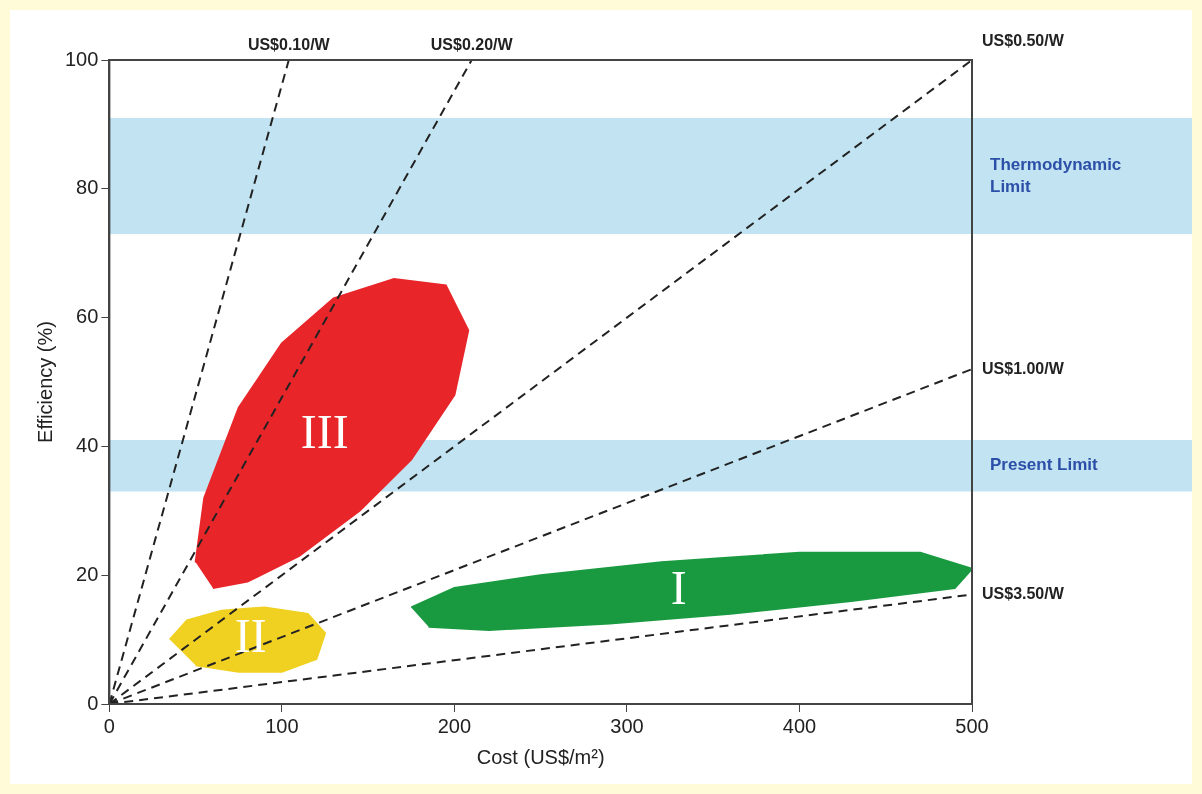 The image size is (1202, 794). What do you see at coordinates (324, 431) in the screenshot?
I see `series-label: III` at bounding box center [324, 431].